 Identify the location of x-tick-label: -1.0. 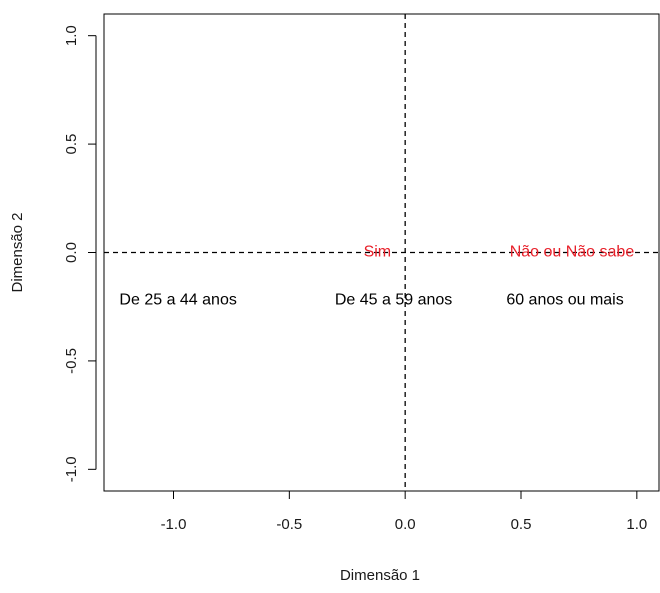
(174, 524).